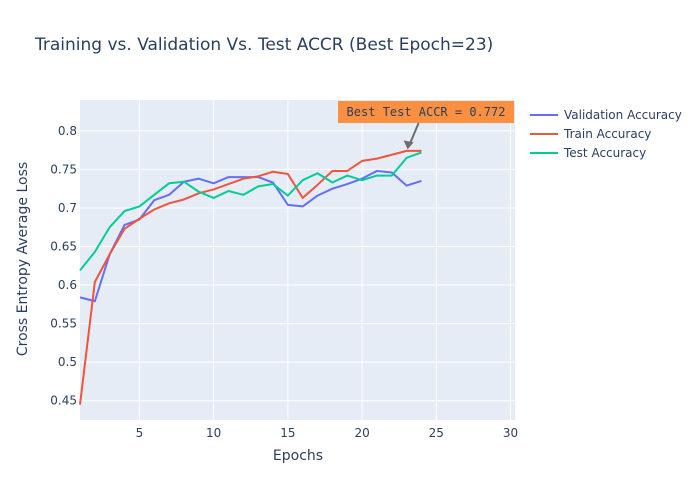 The image size is (700, 500). I want to click on y-tick-label: 0.45, so click(63, 401).